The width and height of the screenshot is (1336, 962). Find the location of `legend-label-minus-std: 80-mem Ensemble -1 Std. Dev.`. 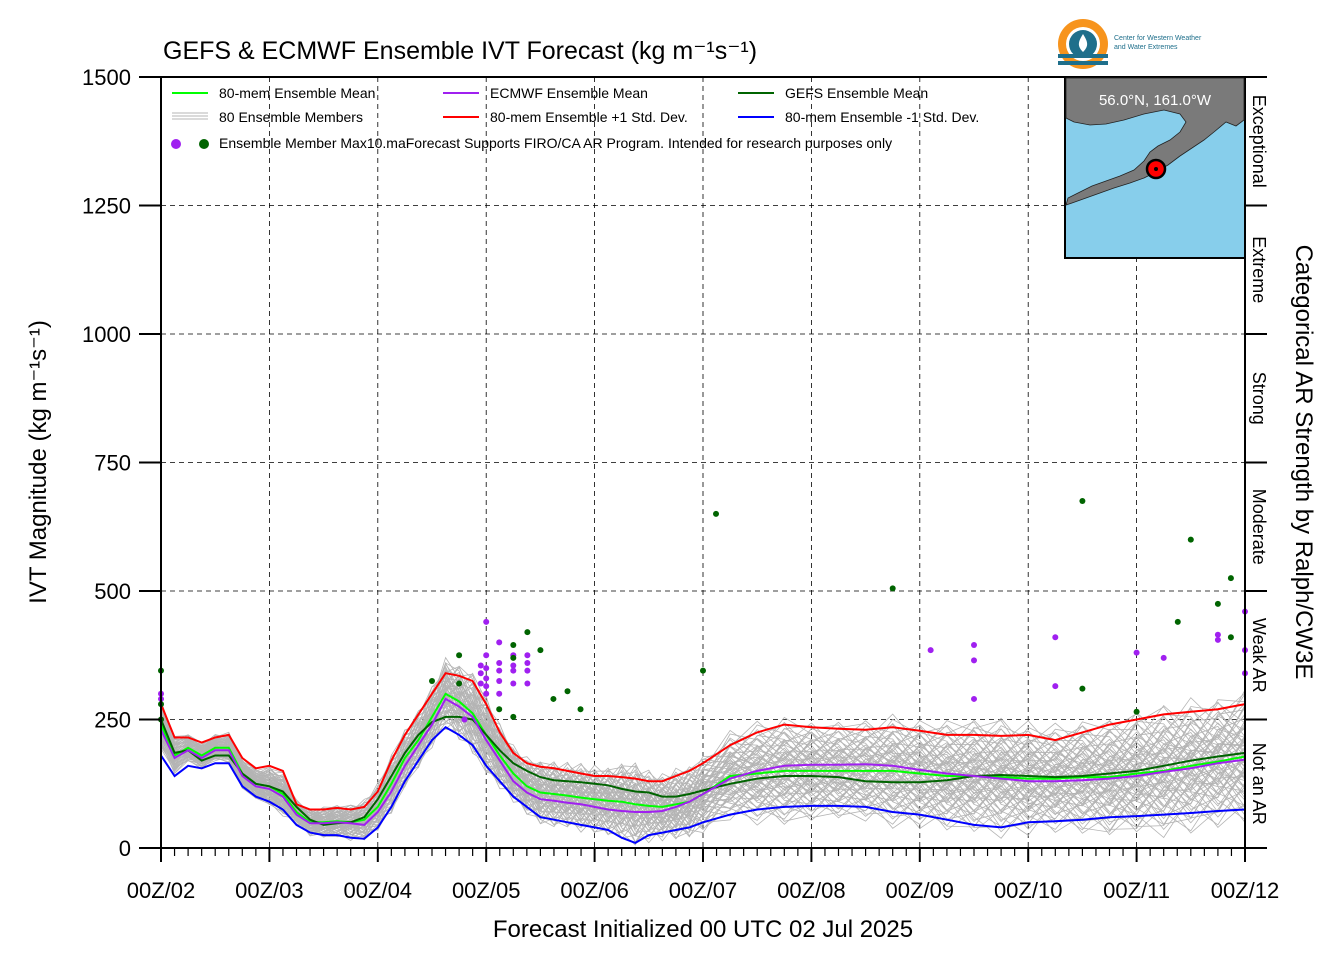

legend-label-minus-std: 80-mem Ensemble -1 Std. Dev. is located at coordinates (882, 117).